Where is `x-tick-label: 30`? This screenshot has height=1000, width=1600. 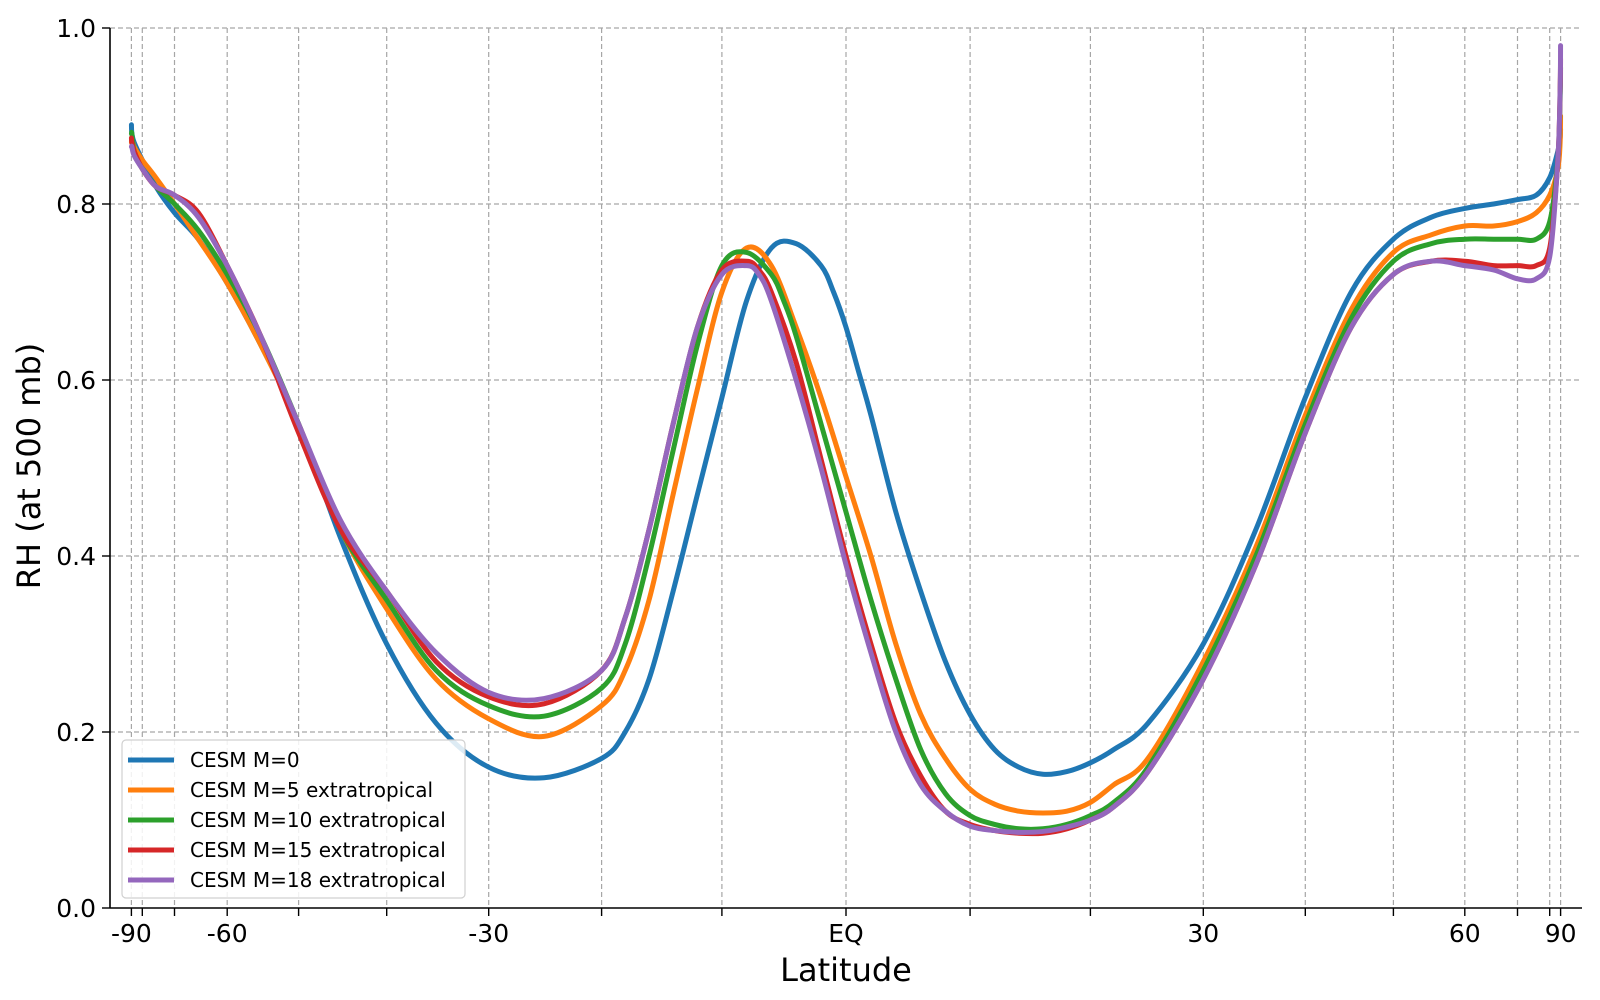 x-tick-label: 30 is located at coordinates (1203, 933).